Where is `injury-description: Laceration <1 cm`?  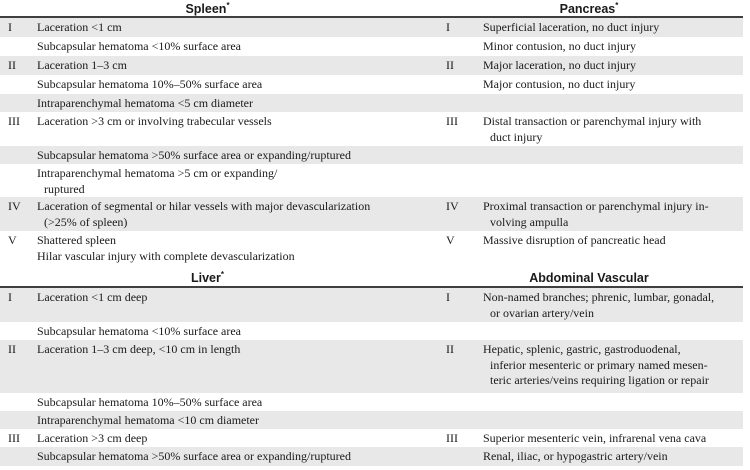 injury-description: Laceration <1 cm is located at coordinates (241, 28).